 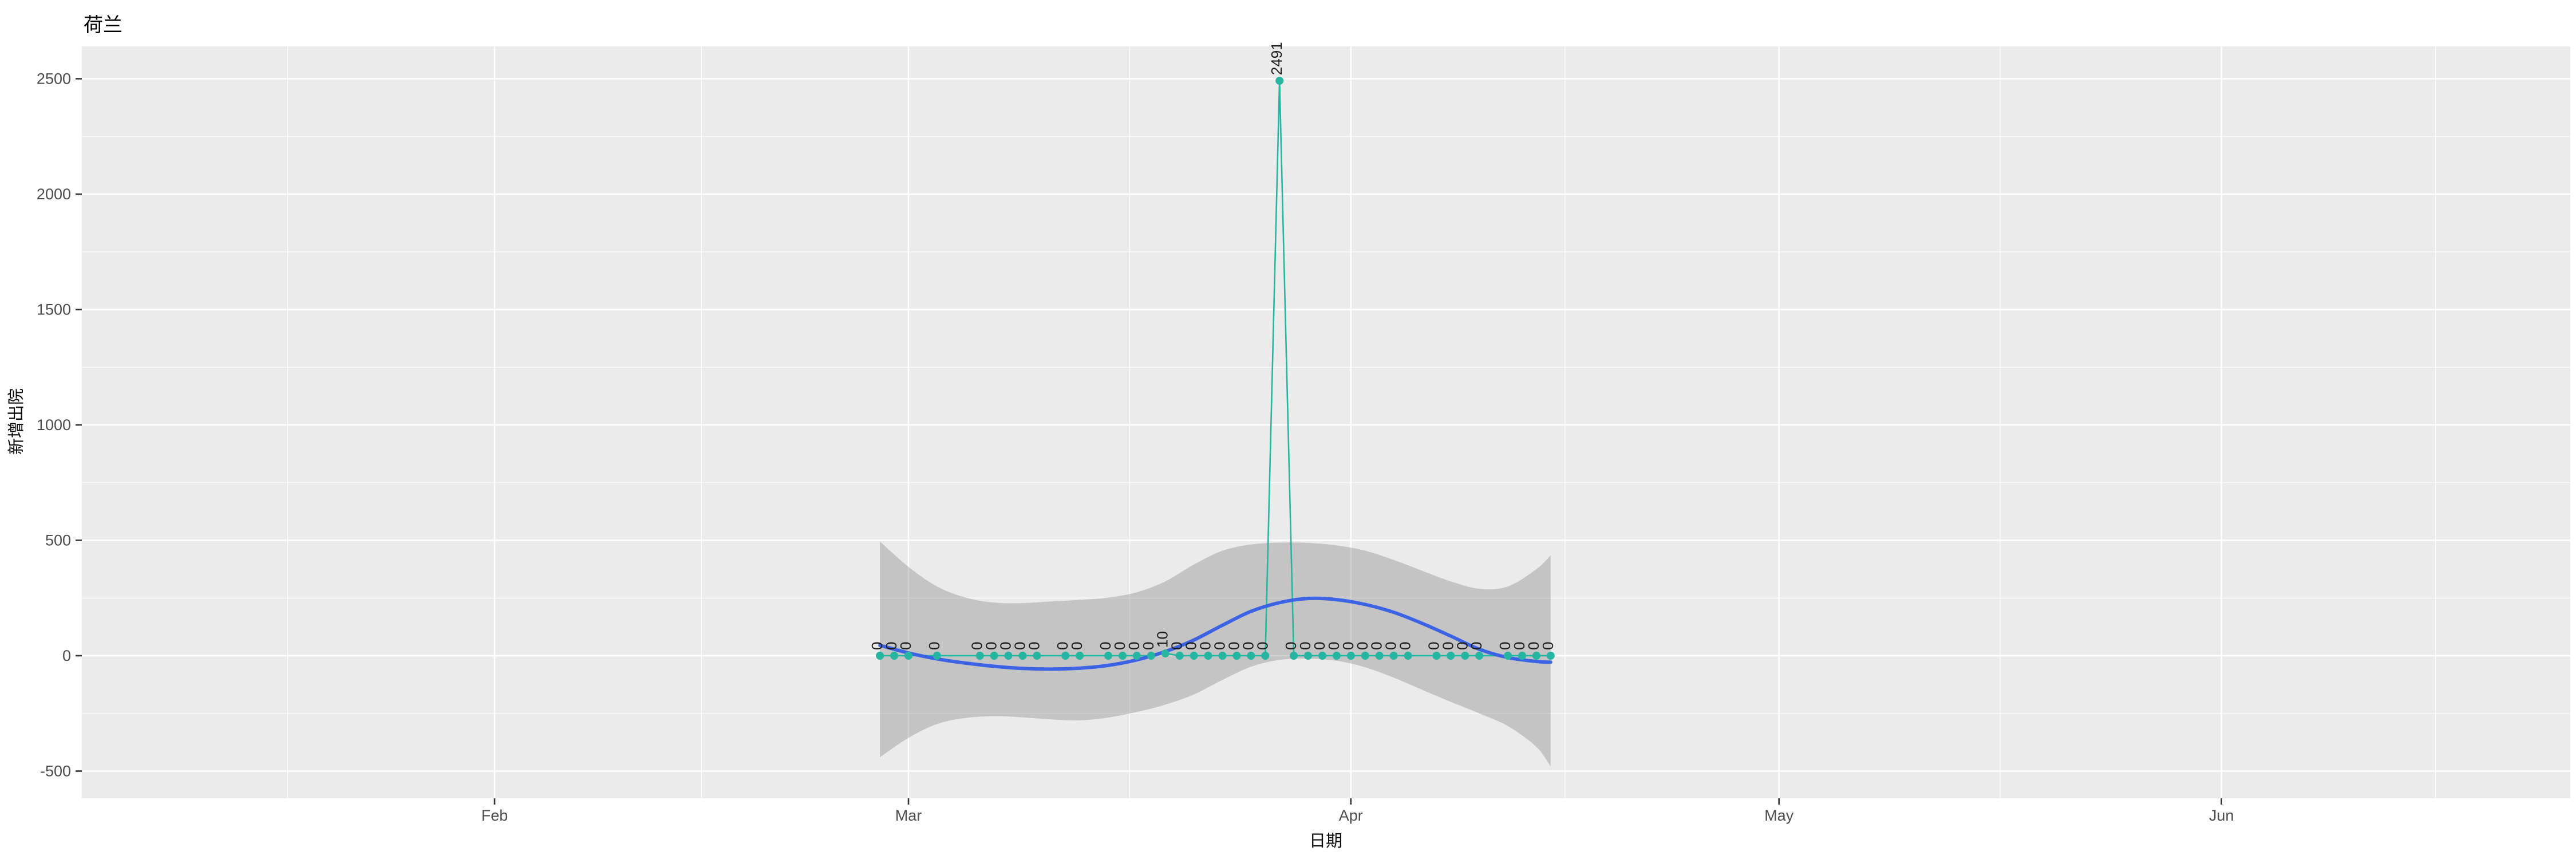 What do you see at coordinates (58, 540) in the screenshot?
I see `y-tick-label: 500` at bounding box center [58, 540].